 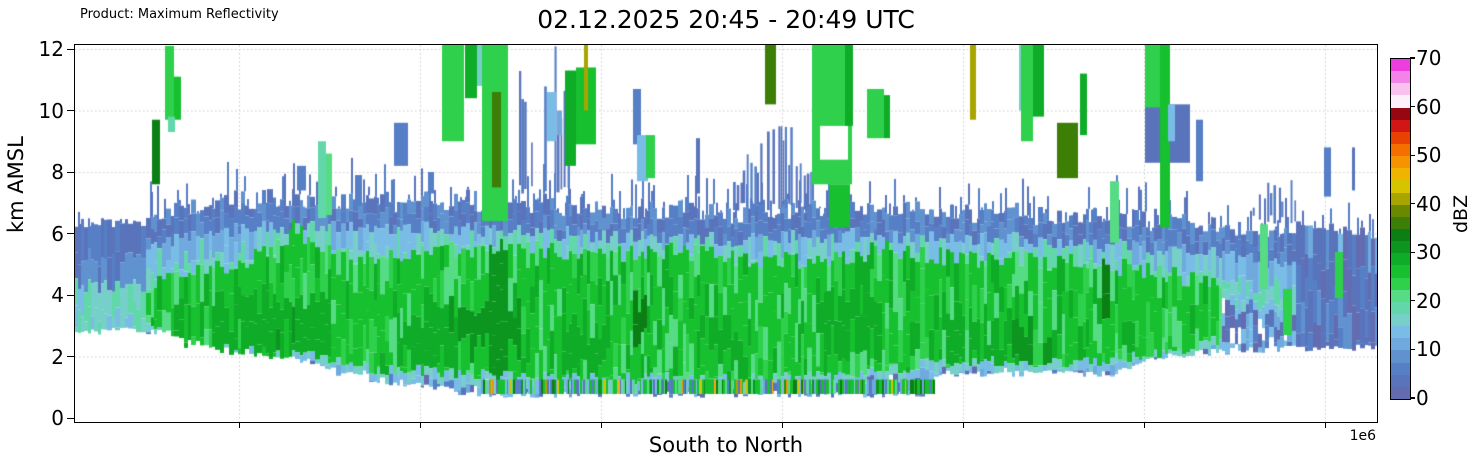 I want to click on y-tick-label: 12, so click(x=51, y=49).